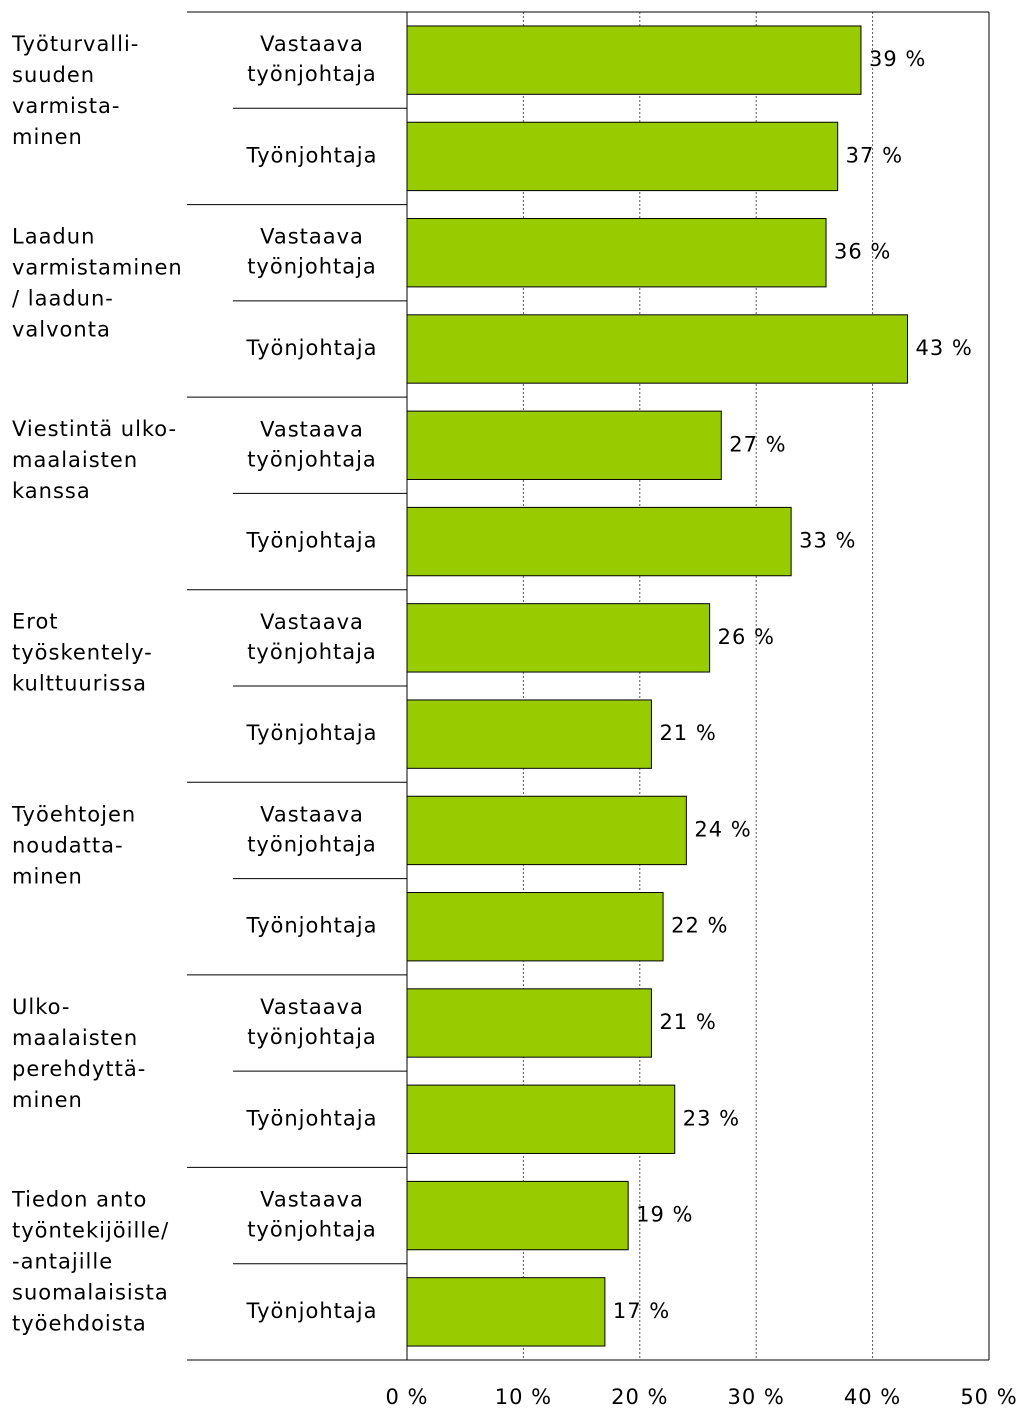  I want to click on value-label: 17 %, so click(641, 1311).